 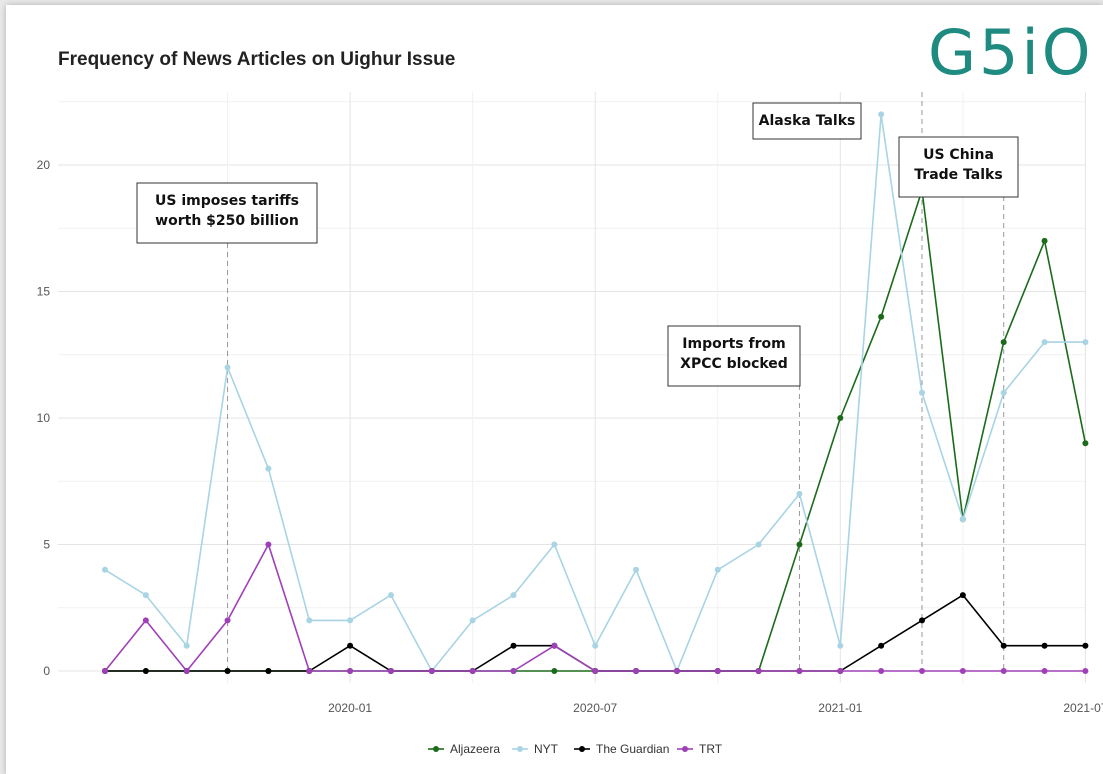 I want to click on annotation-label: Imports from, so click(x=733, y=344).